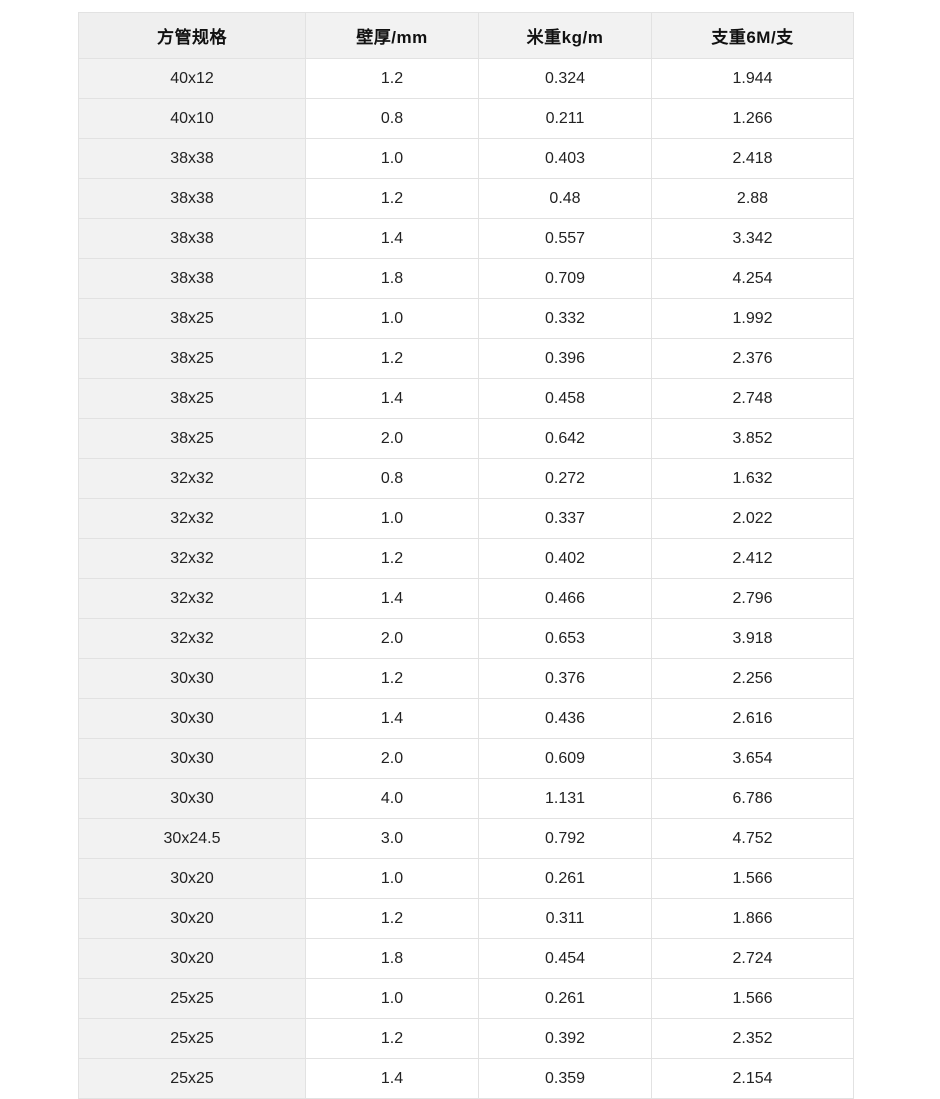 This screenshot has height=1099, width=940. Describe the element at coordinates (565, 35) in the screenshot. I see `column-header-meter-weight: 米重kg/m` at that location.